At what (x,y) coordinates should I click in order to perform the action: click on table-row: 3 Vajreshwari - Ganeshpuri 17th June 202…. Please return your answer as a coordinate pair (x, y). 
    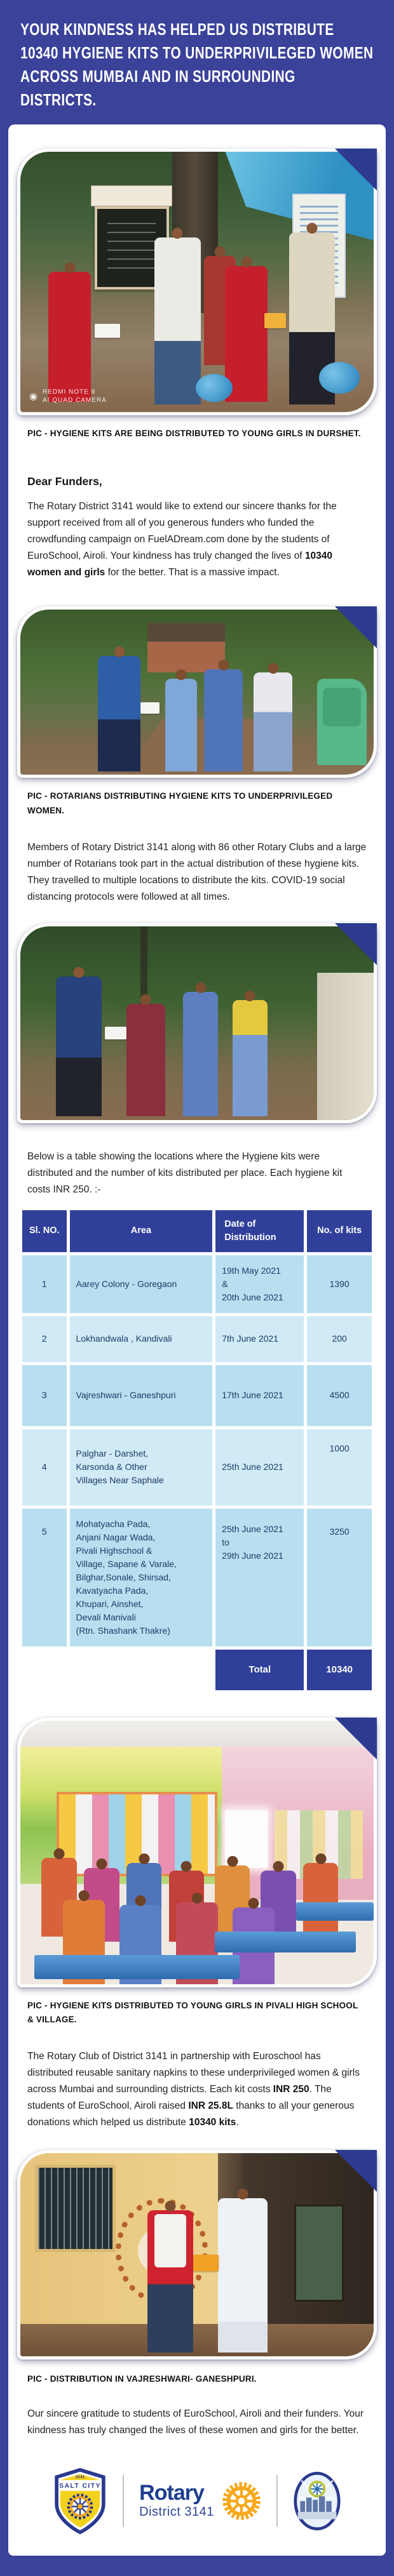
    Looking at the image, I should click on (197, 1395).